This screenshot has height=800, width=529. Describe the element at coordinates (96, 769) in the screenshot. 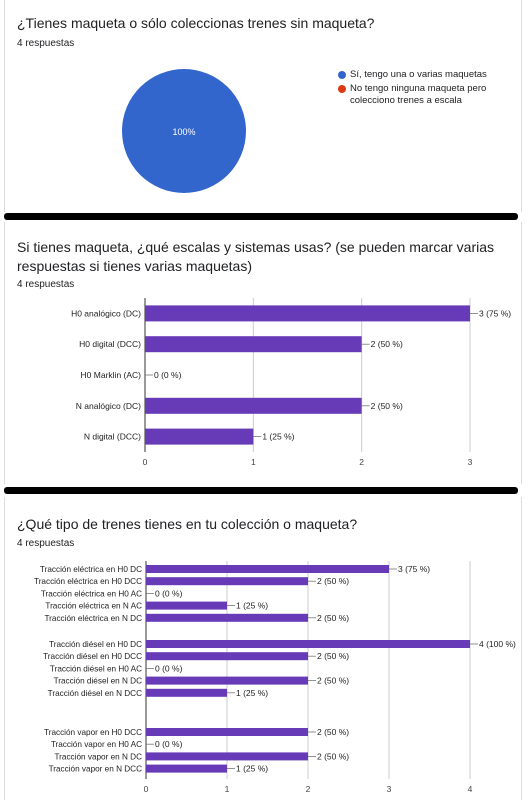

I see `category-label: Tracción vapor en N DCC` at that location.